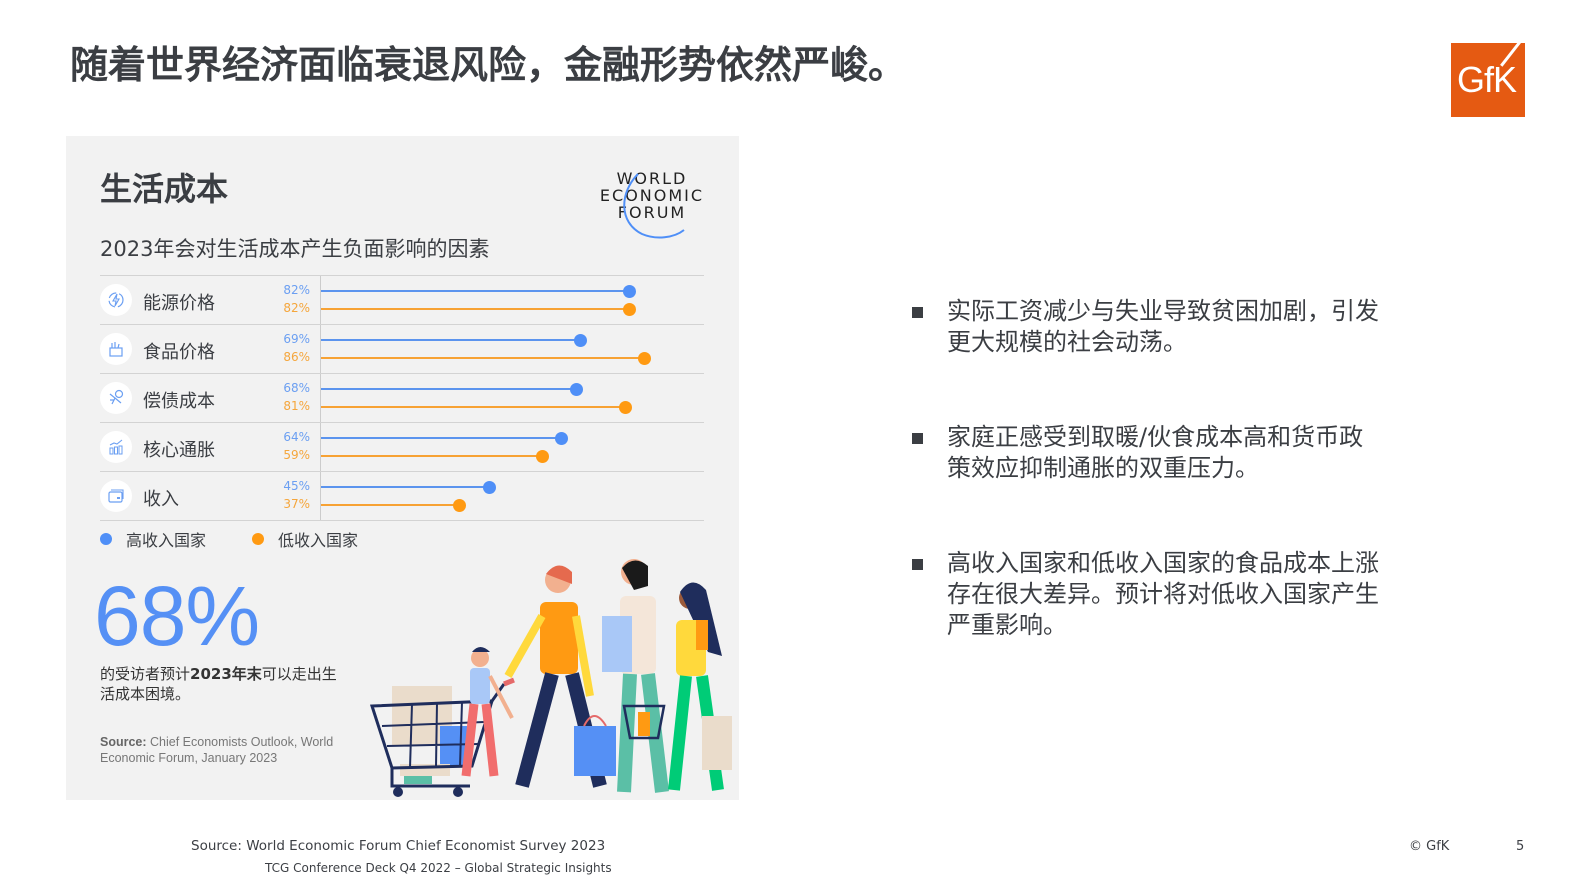 The image size is (1587, 892). Describe the element at coordinates (1155, 452) in the screenshot. I see `bullet-text: 家庭正感受到取暖/伙食成本高和货币政策效应抑制通胀的双重压力。` at that location.